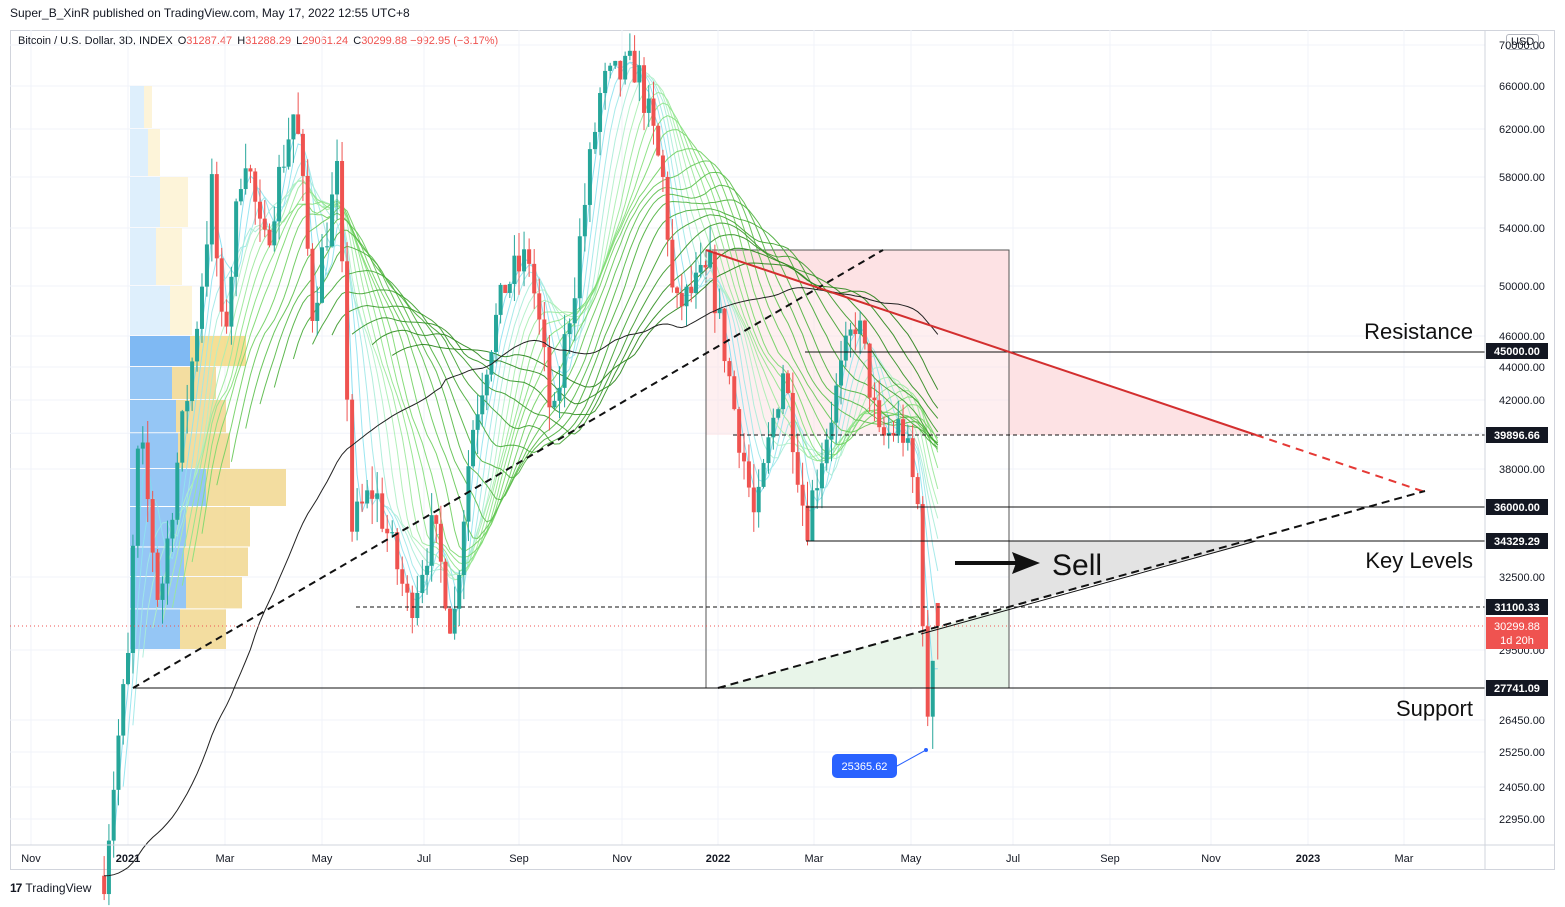 The width and height of the screenshot is (1565, 907). What do you see at coordinates (58, 888) in the screenshot?
I see `footer-brand: TradingView` at bounding box center [58, 888].